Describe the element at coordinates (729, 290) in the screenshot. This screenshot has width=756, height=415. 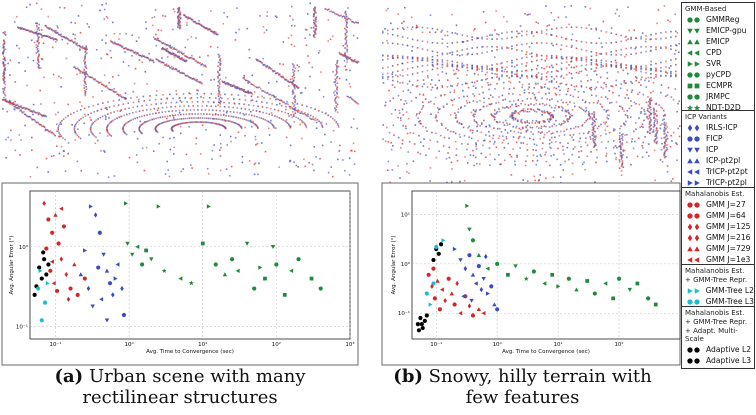
I see `legend-item-label: GMM-Tree L2` at that location.